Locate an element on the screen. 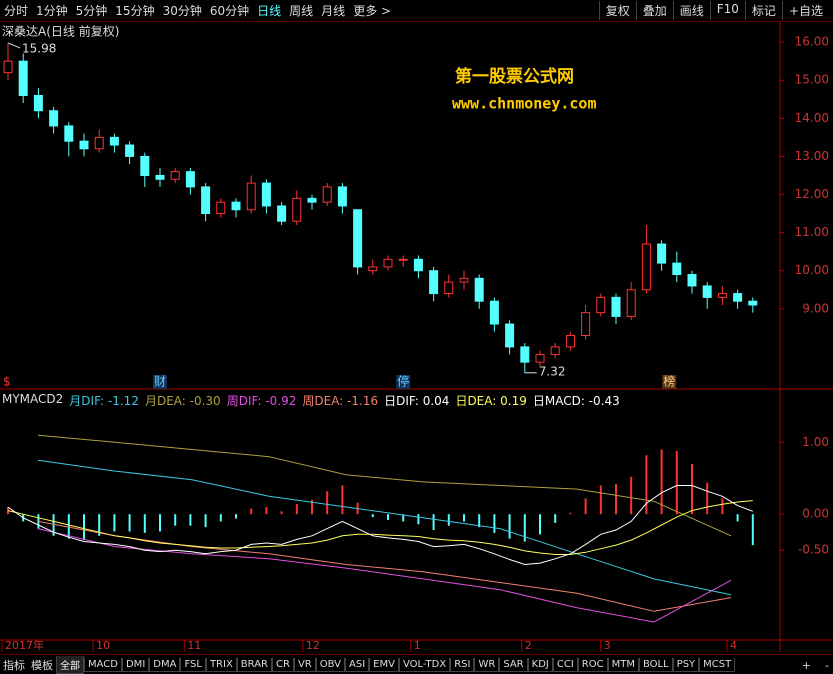  menu-item: 指标 is located at coordinates (14, 665).